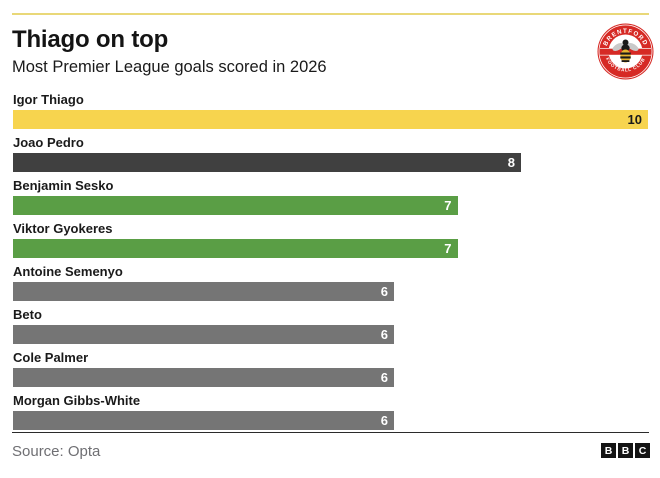 The image size is (660, 478). I want to click on page-title: Thiago on top, so click(90, 39).